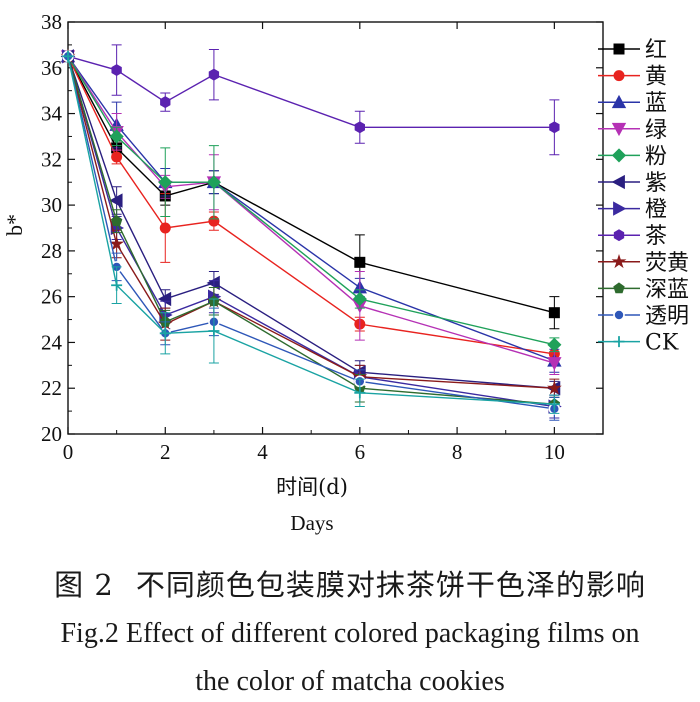  Describe the element at coordinates (52, 342) in the screenshot. I see `y-tick-label: 24` at that location.